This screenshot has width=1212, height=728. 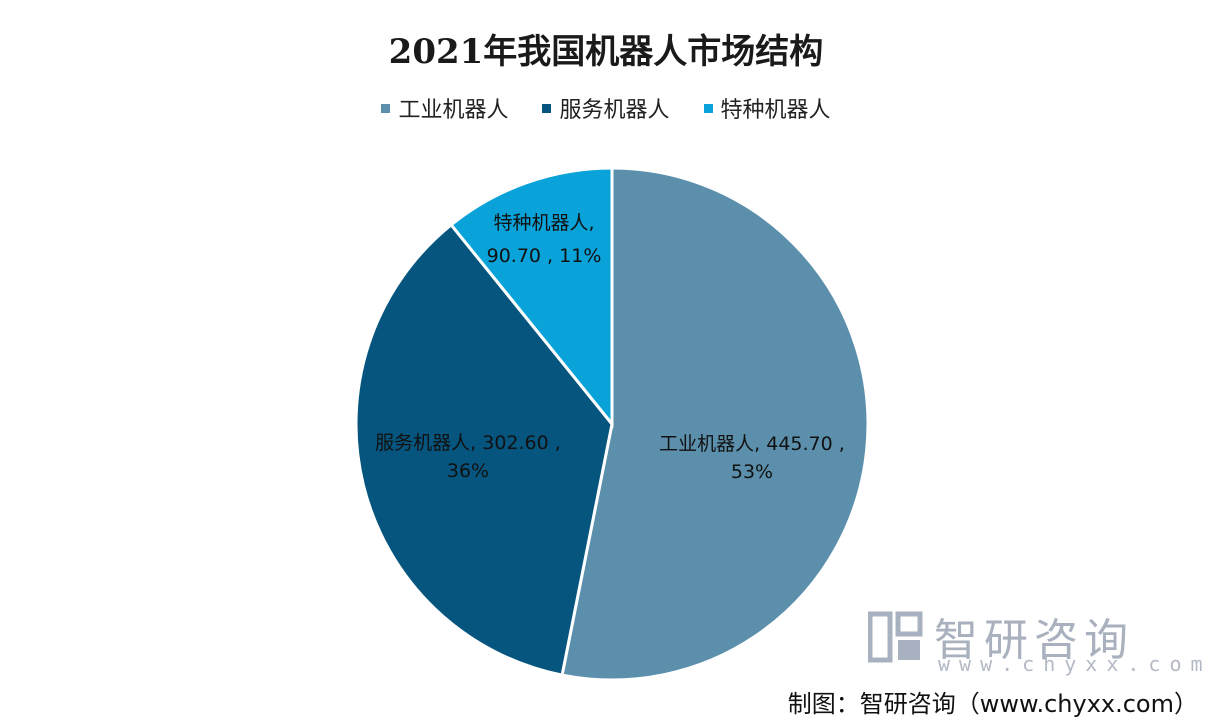 What do you see at coordinates (708, 108) in the screenshot?
I see `legend-swatch-special` at bounding box center [708, 108].